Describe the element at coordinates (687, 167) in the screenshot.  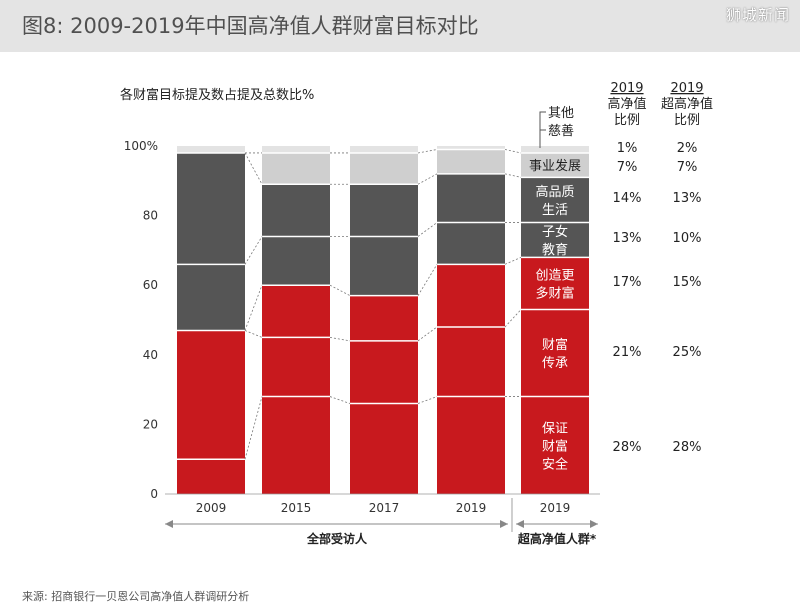
I see `table-cell-uhnw: 7%` at that location.